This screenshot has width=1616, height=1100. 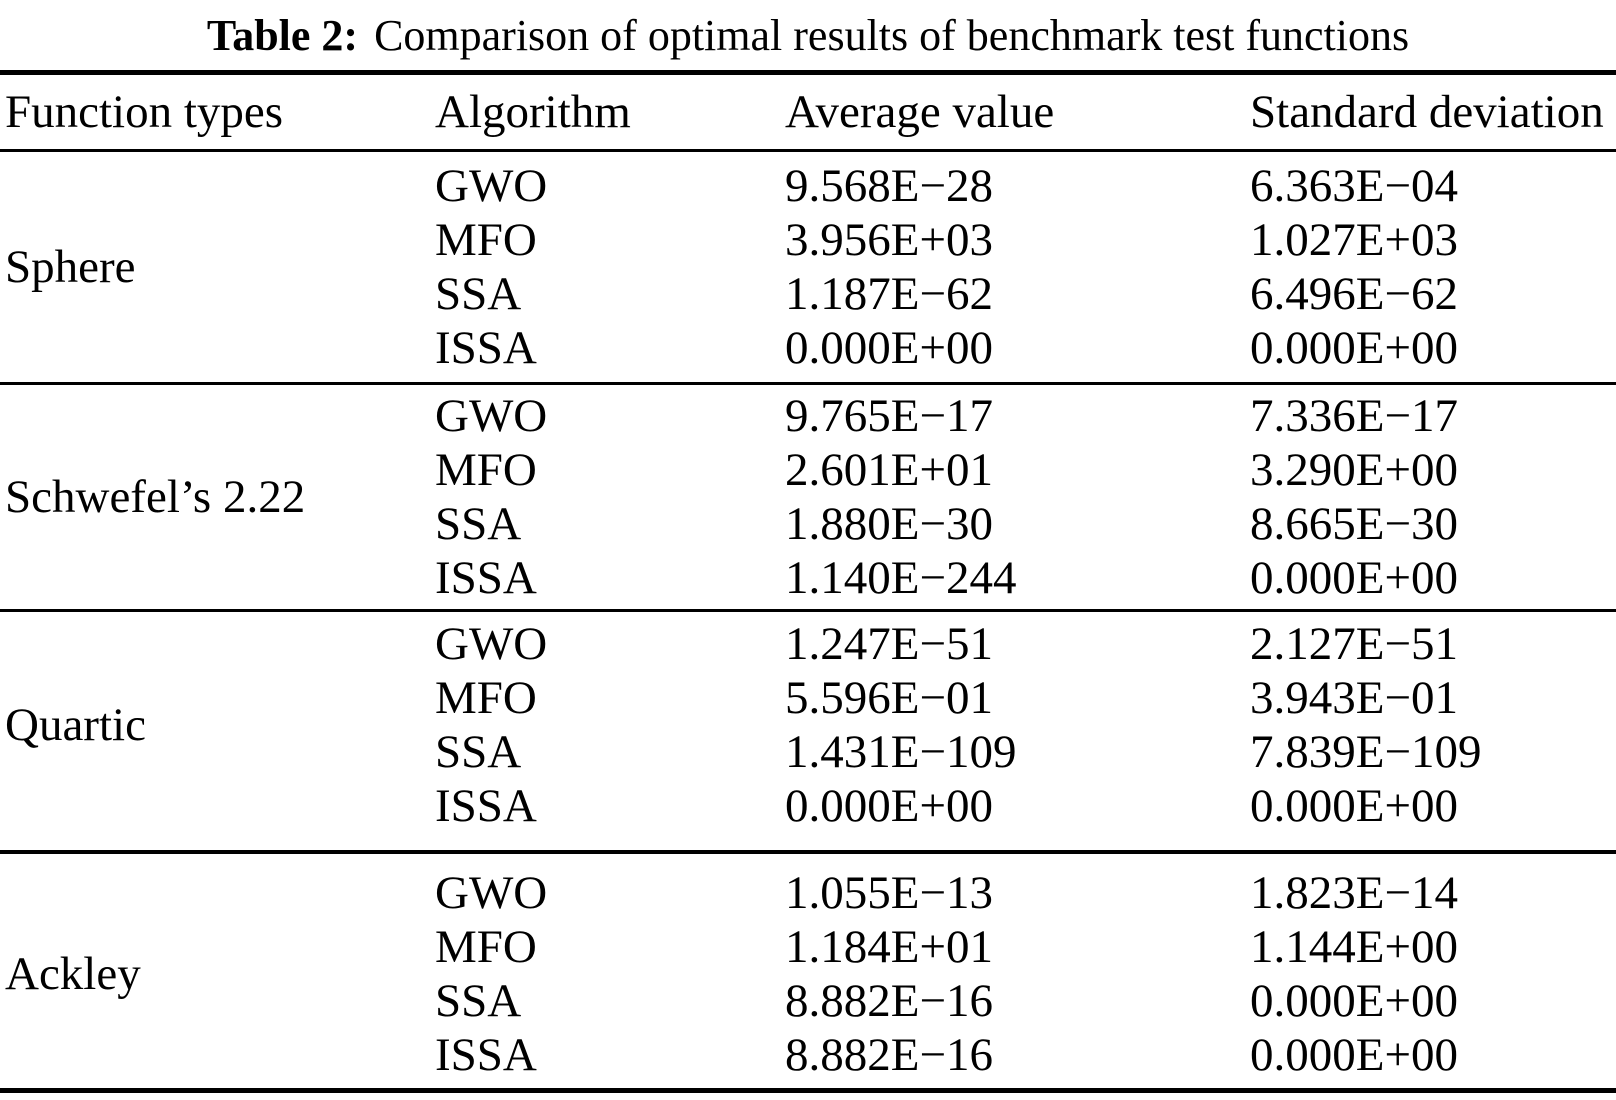 What do you see at coordinates (889, 644) in the screenshot?
I see `average-value-cell: 1.247E−51` at bounding box center [889, 644].